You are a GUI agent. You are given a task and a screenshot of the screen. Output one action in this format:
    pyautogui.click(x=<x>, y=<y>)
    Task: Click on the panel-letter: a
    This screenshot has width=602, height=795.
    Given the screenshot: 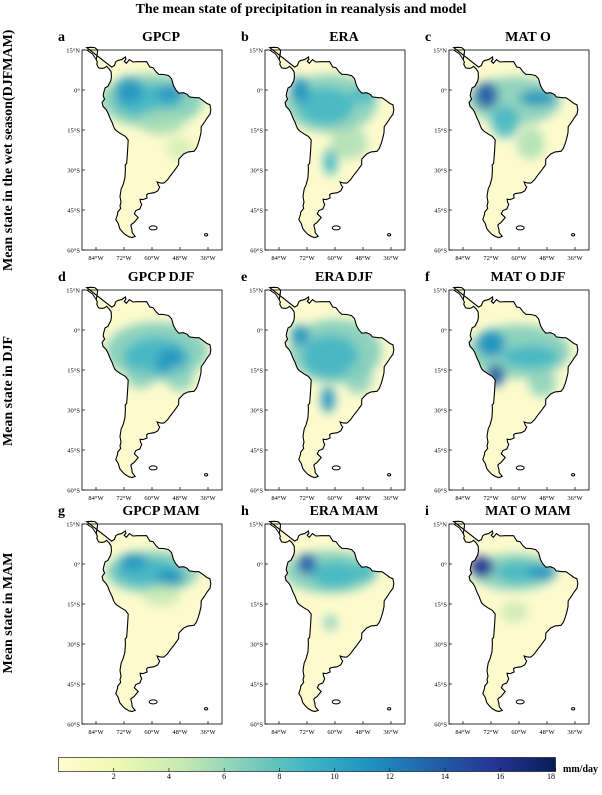 What is the action you would take?
    pyautogui.click(x=61, y=37)
    